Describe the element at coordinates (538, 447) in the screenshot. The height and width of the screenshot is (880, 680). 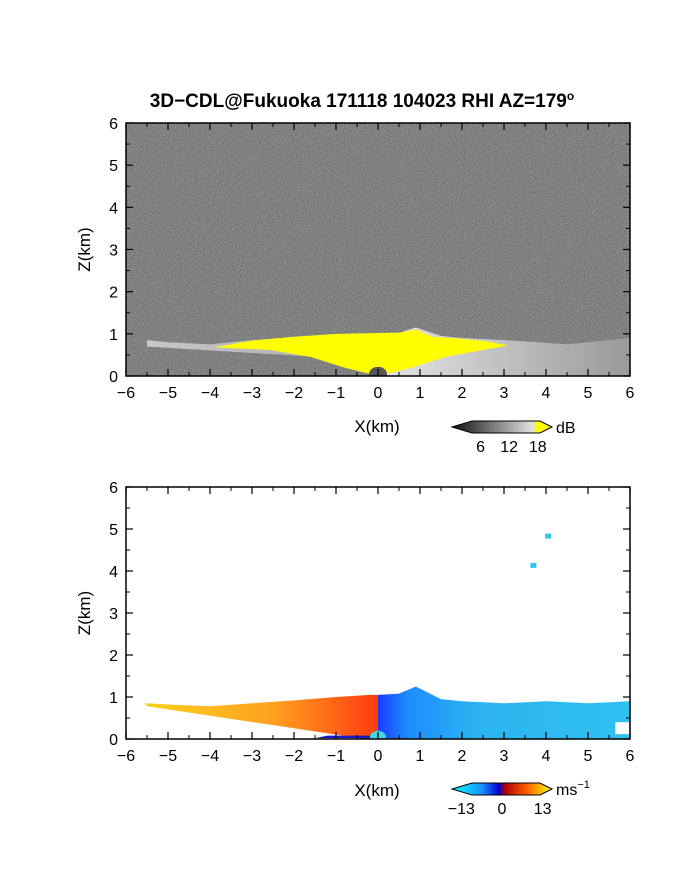
I see `colorbar-tick-label: 18` at that location.